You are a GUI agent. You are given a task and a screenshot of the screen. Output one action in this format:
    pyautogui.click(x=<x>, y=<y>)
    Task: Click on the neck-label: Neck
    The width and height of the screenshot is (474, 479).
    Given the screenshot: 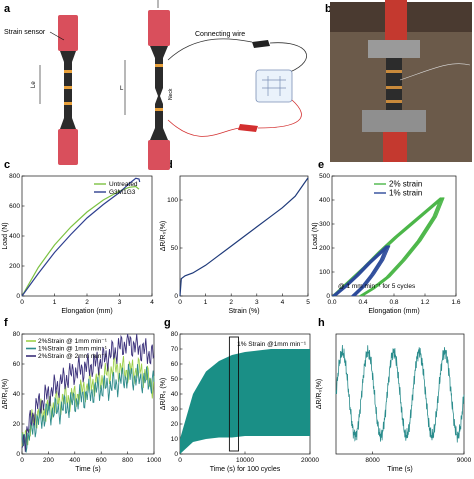 What is the action you would take?
    pyautogui.click(x=171, y=94)
    